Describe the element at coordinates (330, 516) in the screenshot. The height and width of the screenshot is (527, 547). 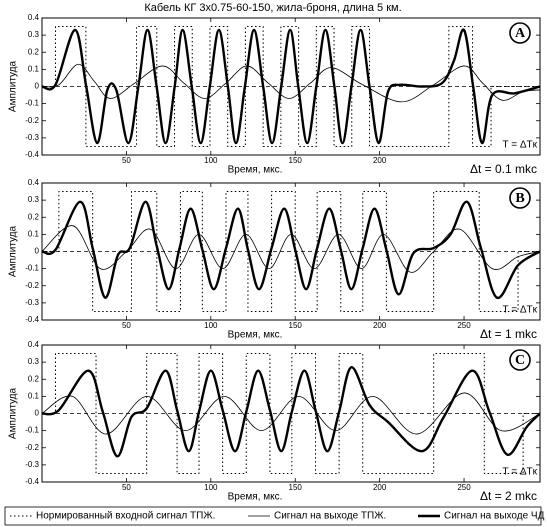
I see `legend-label: Сигнал на выходе ТПЖ.` at that location.